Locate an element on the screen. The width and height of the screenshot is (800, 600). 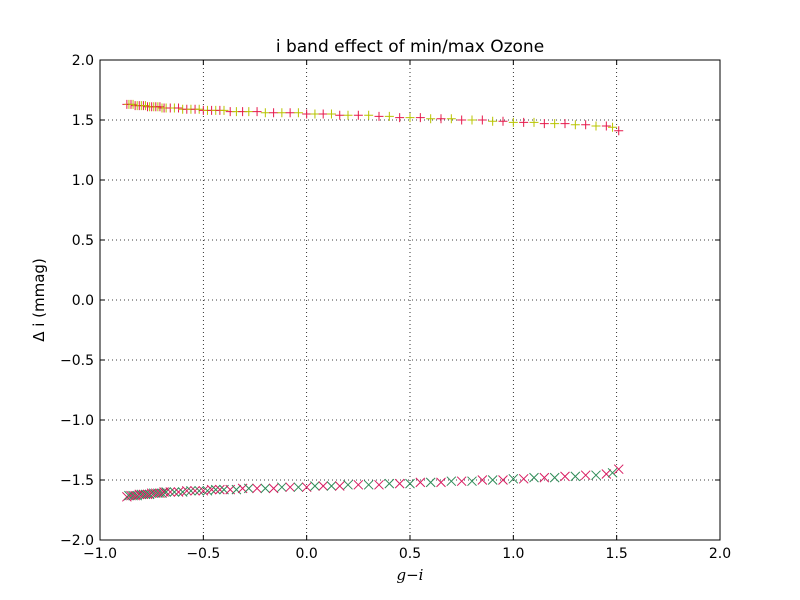
y-tick-label: −0.5 is located at coordinates (77, 361).